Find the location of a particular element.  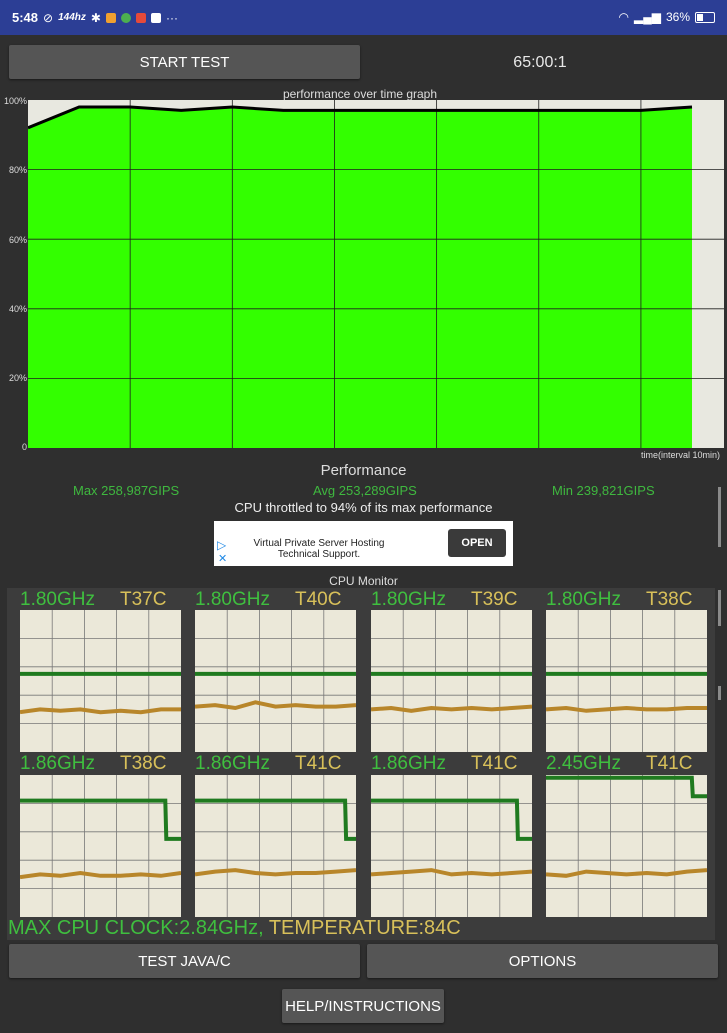

ad-play-icon: ▷ is located at coordinates (222, 545).